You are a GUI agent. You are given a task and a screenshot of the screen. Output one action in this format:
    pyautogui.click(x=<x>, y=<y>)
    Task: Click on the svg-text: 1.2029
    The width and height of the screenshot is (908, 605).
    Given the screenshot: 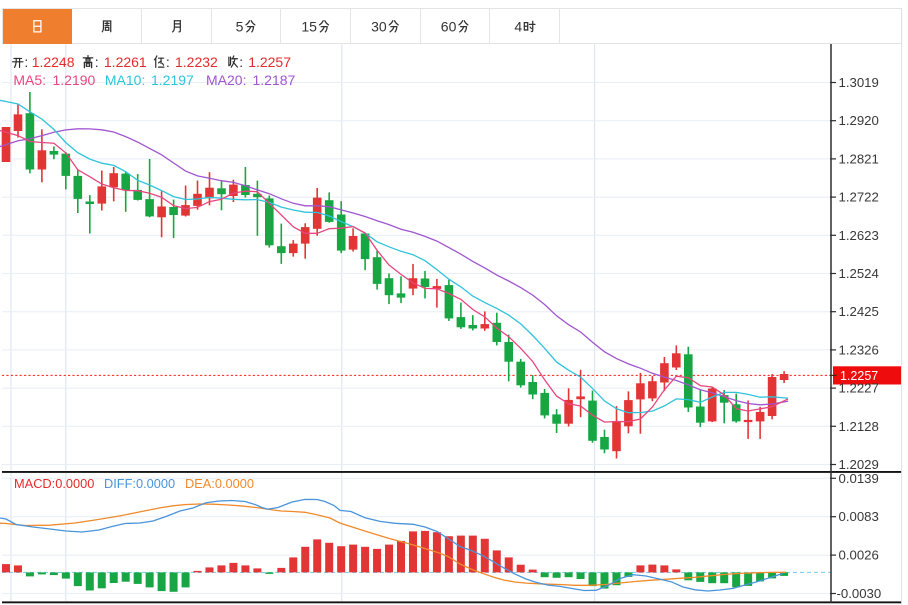 What is the action you would take?
    pyautogui.click(x=859, y=464)
    